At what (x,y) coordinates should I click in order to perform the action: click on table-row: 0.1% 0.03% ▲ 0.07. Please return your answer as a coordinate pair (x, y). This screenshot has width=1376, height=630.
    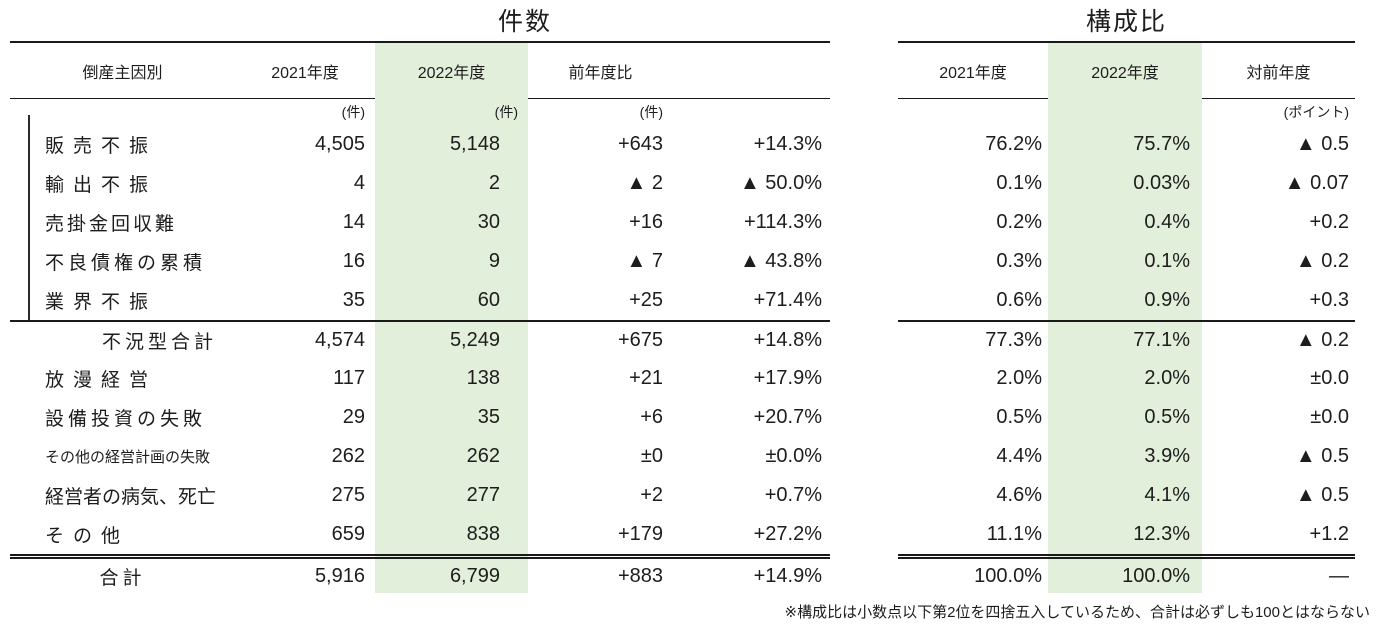
    Looking at the image, I should click on (1126, 183).